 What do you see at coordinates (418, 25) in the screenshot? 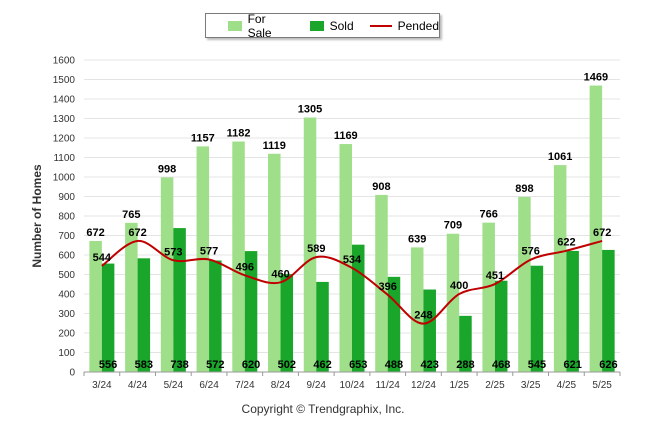
I see `legend-pended-label: Pended` at bounding box center [418, 25].